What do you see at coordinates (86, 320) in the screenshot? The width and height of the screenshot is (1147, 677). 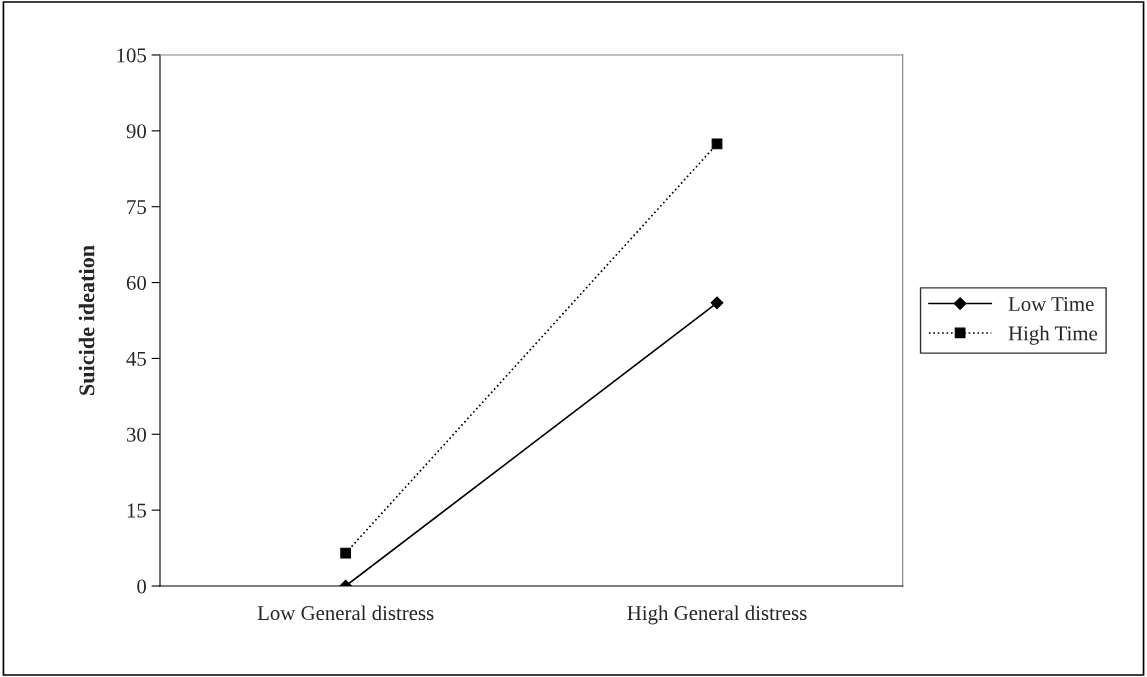 I see `y-axis-title: Suicide ideation` at bounding box center [86, 320].